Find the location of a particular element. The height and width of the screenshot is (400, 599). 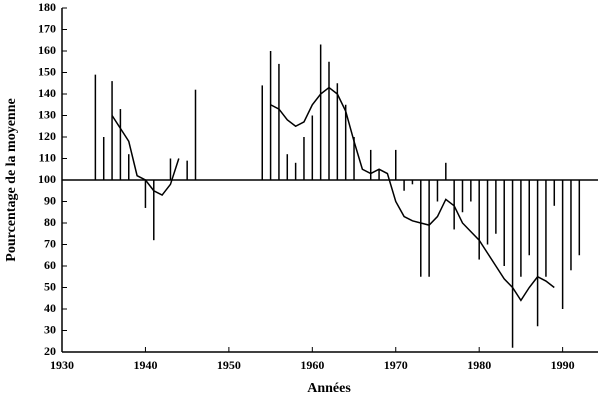

y-tick-label: 140 is located at coordinates (47, 93).